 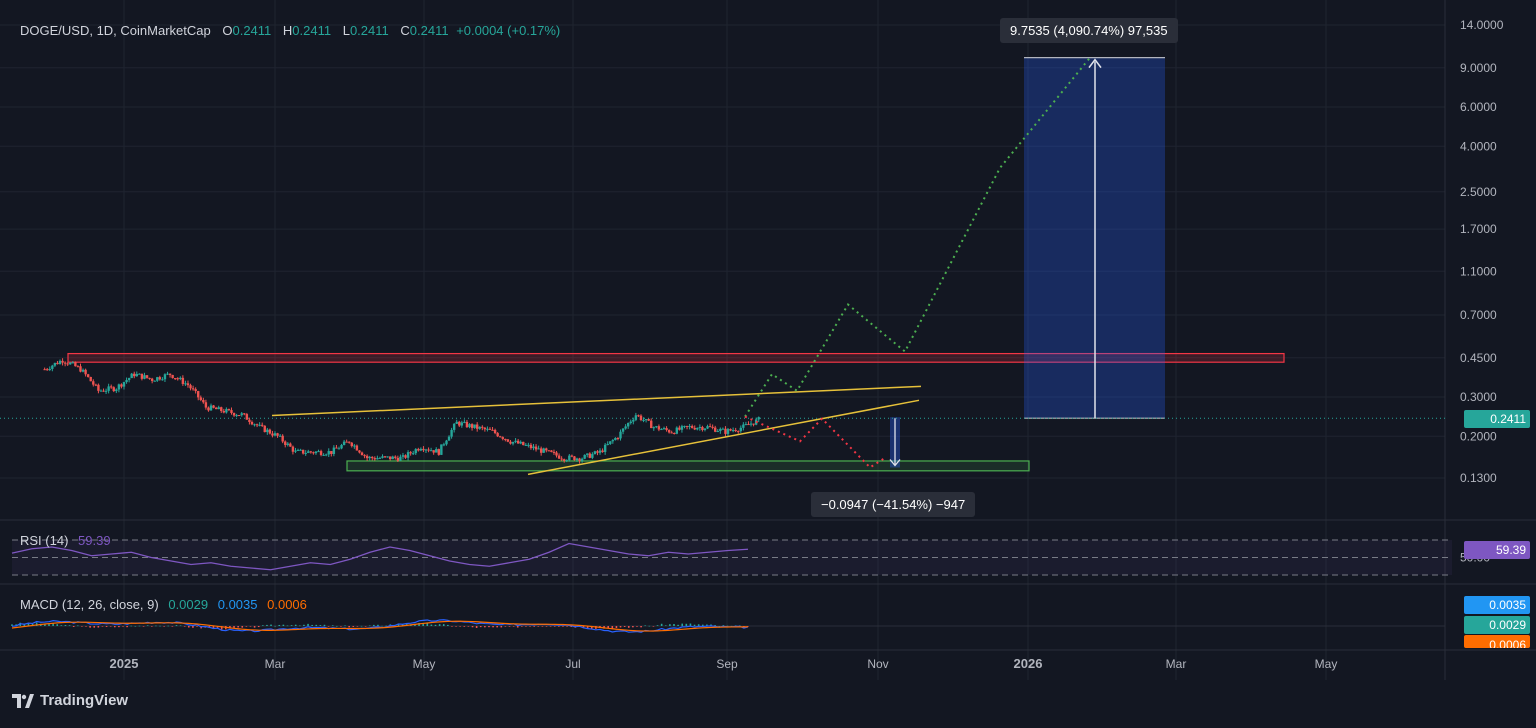 I want to click on time-tick-label: May, so click(x=424, y=664).